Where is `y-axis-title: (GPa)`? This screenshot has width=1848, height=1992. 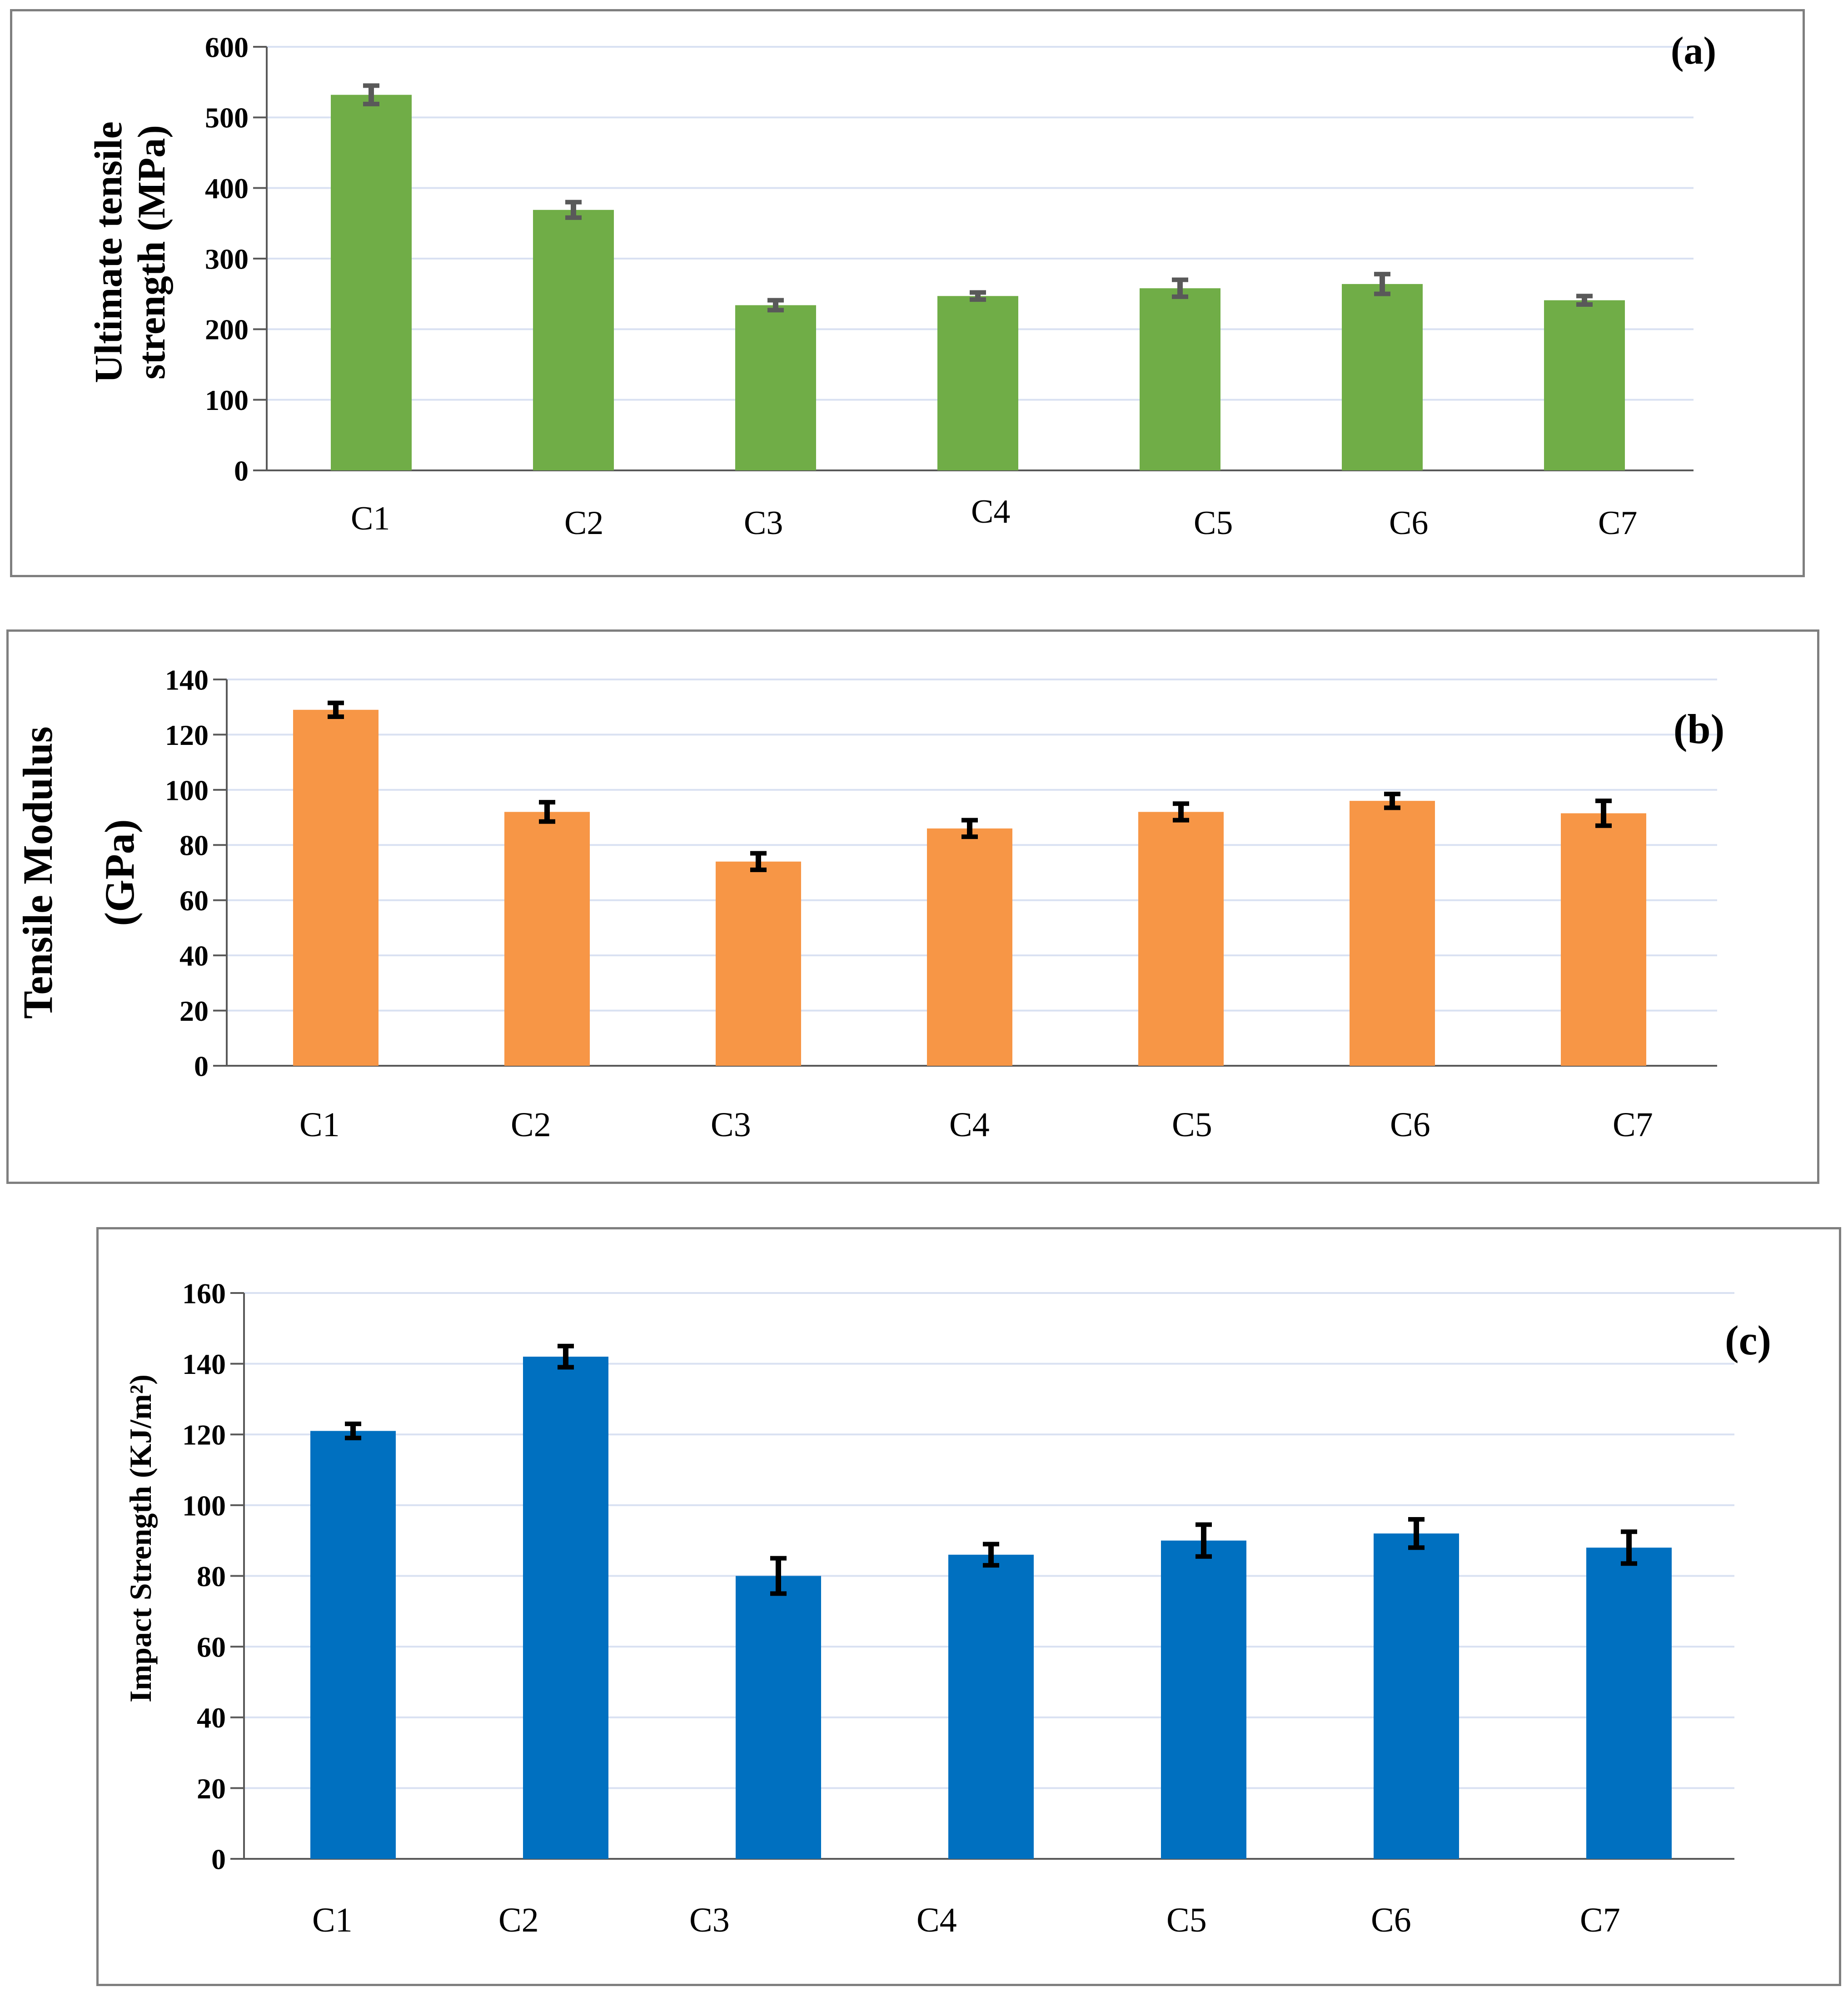
y-axis-title: (GPa) is located at coordinates (120, 873).